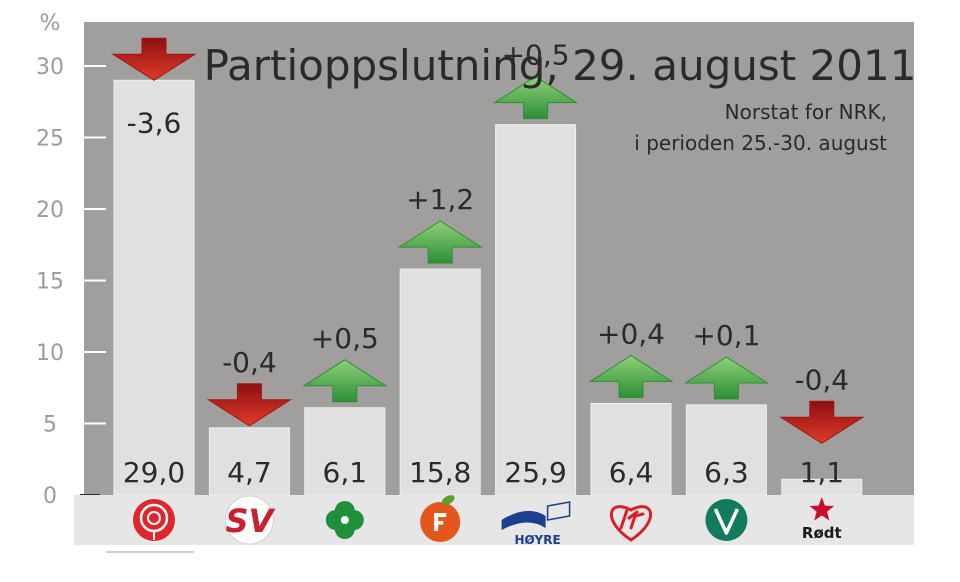  What do you see at coordinates (50, 23) in the screenshot?
I see `y-axis-unit-label: %` at bounding box center [50, 23].